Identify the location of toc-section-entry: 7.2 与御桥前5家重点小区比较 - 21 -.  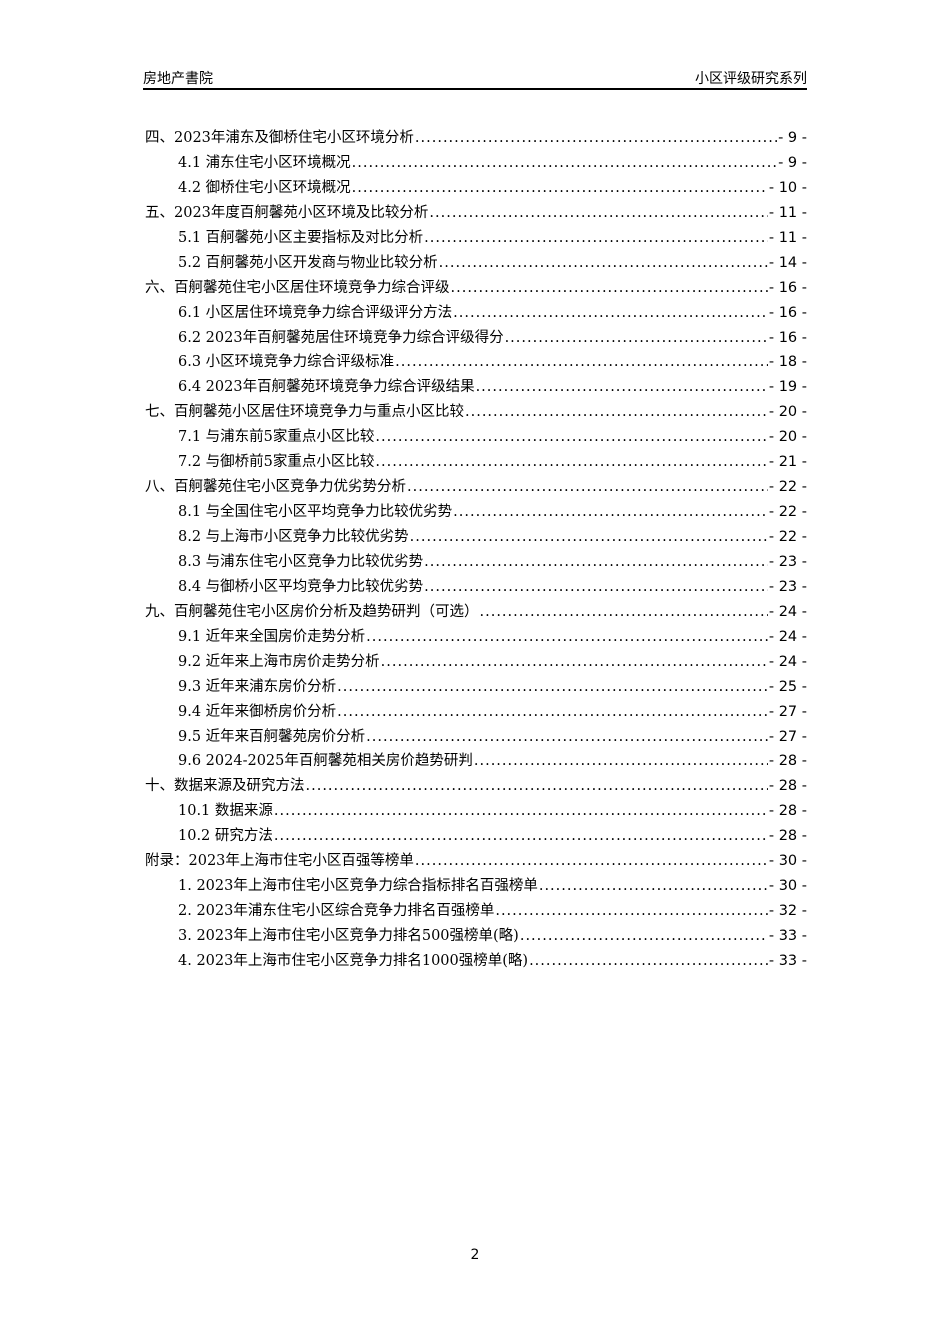
(476, 462).